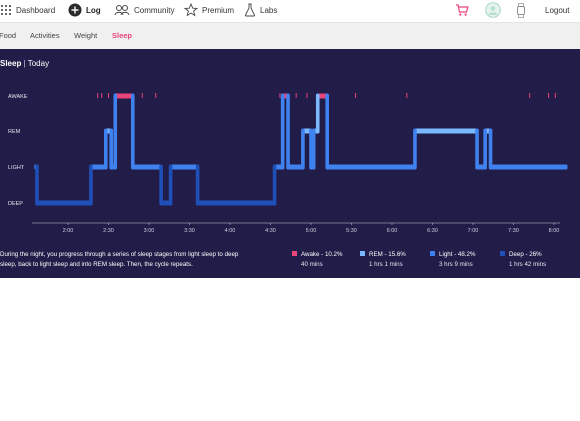  Describe the element at coordinates (18, 97) in the screenshot. I see `stage-label-awake: AWAKE` at that location.